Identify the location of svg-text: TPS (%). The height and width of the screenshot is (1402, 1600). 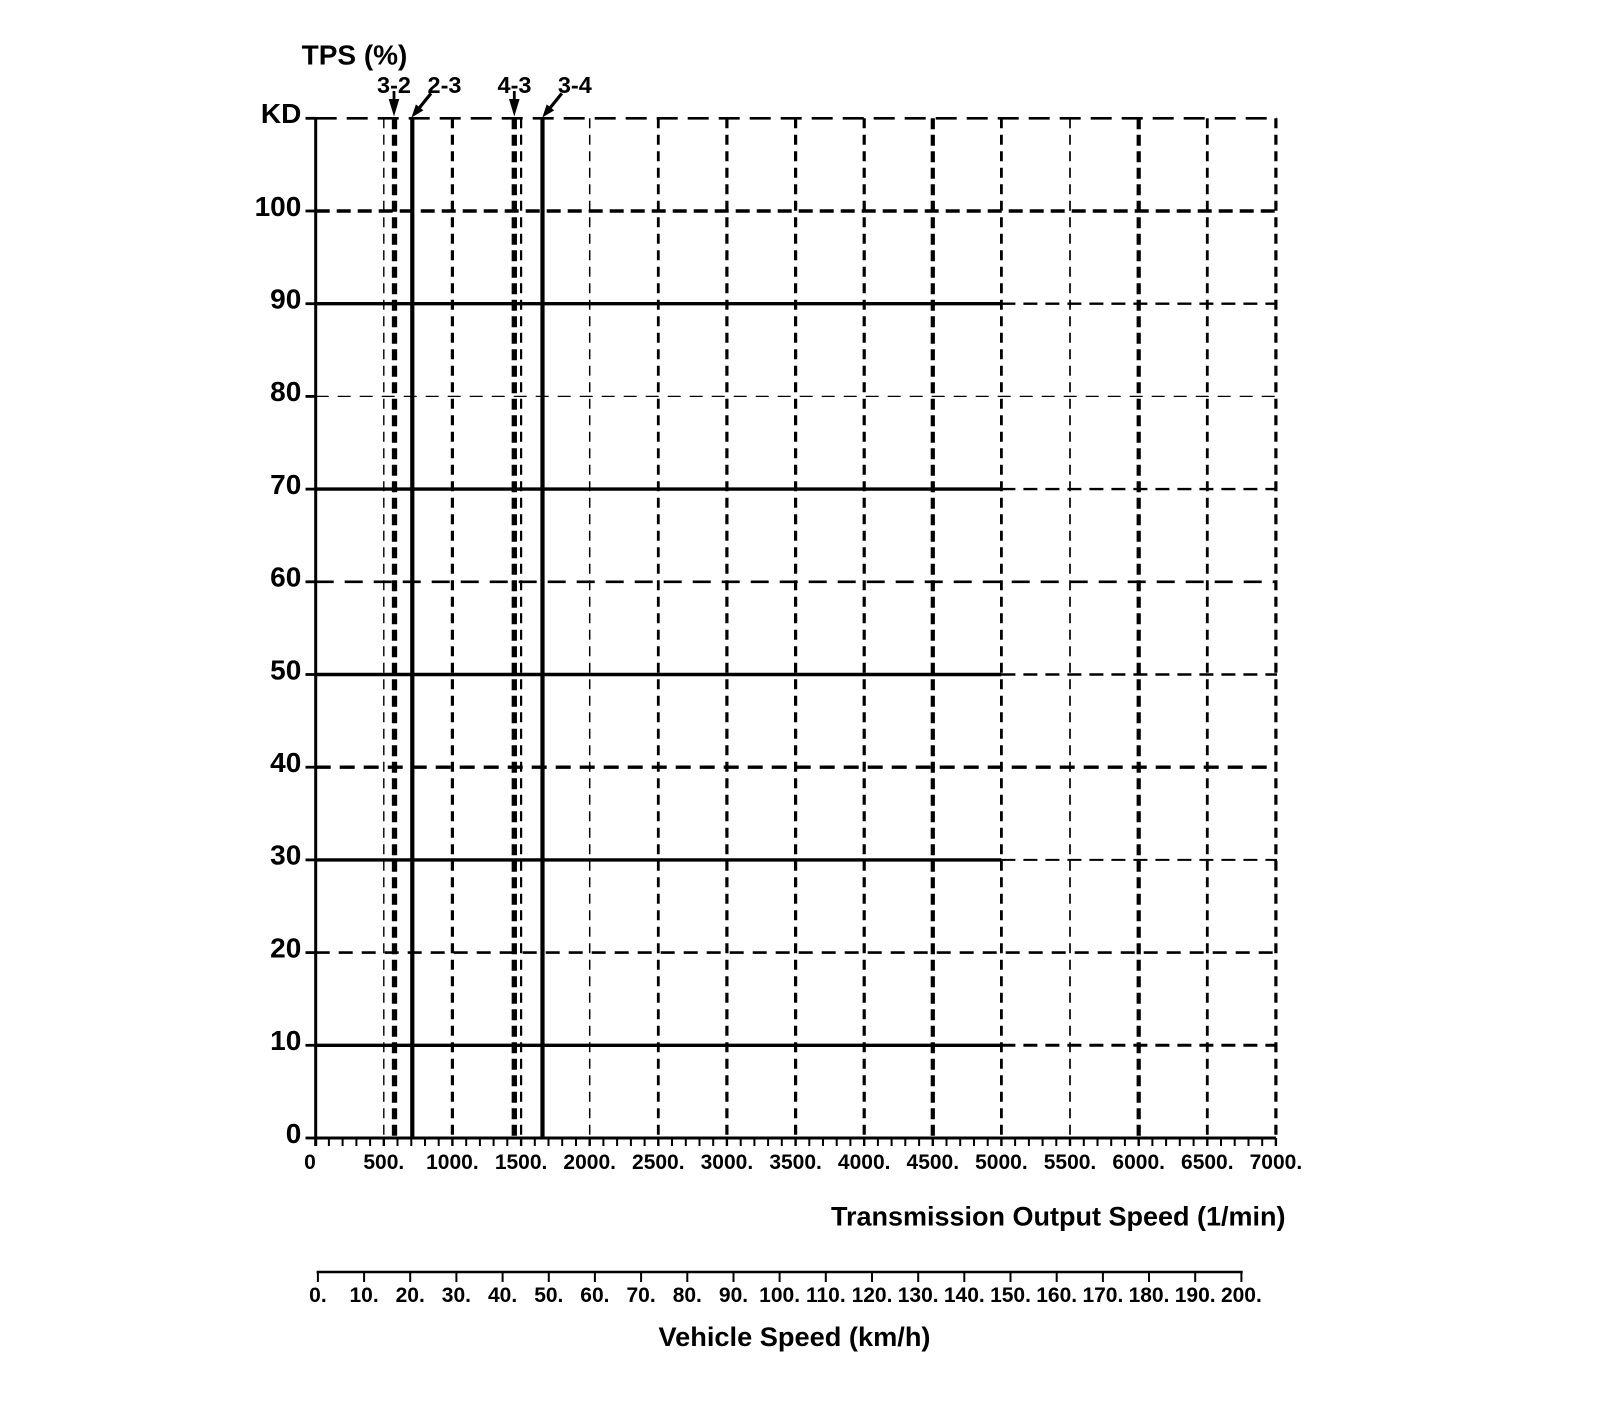
(355, 55).